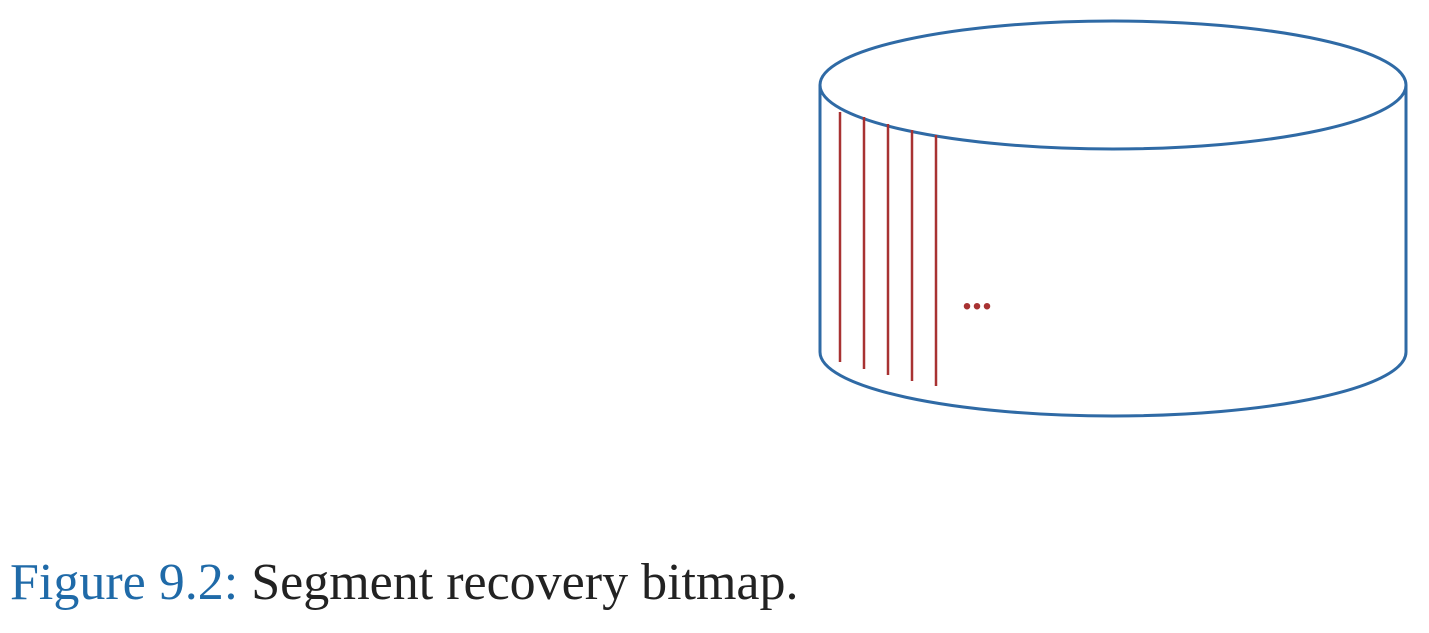  I want to click on figure-caption: Figure 9.2: Segment recovery bitmap., so click(404, 583).